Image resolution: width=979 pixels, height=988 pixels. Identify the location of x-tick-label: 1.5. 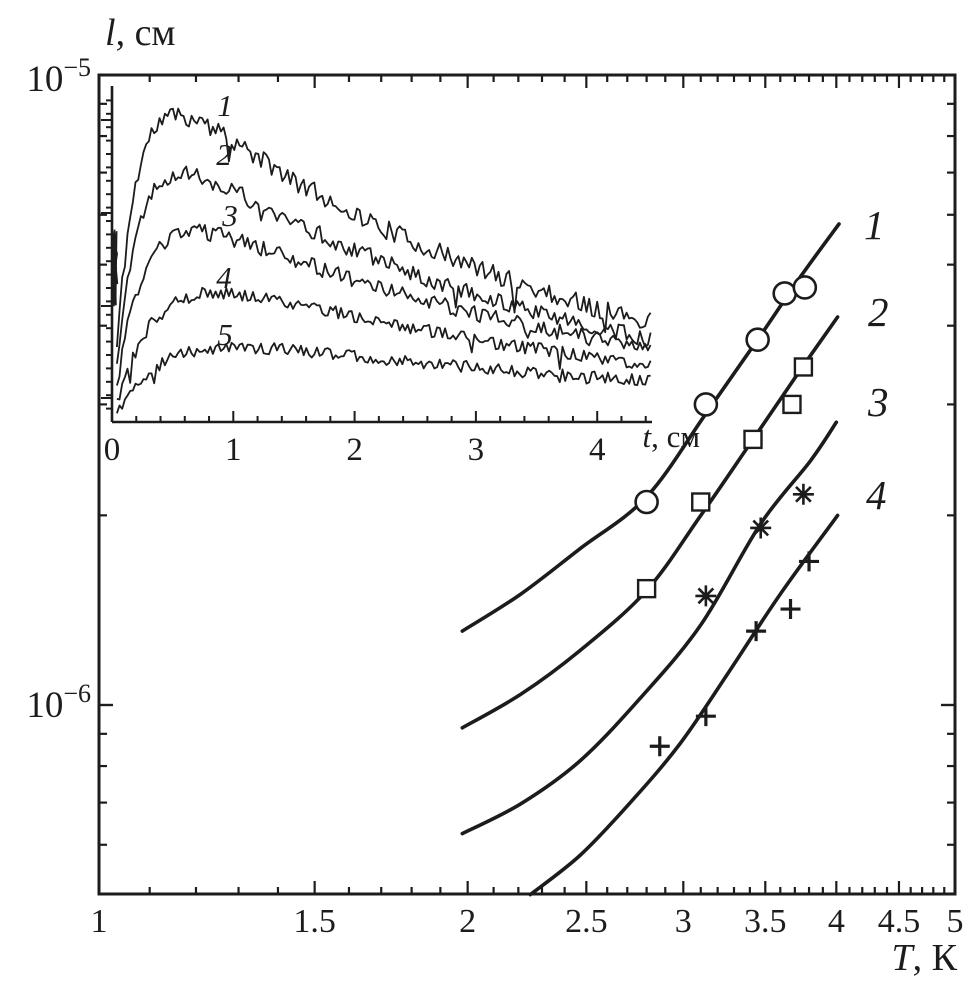
(314, 921).